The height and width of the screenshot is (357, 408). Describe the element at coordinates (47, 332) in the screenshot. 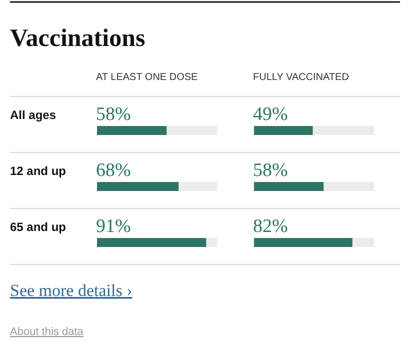

I see `text: About this data` at that location.